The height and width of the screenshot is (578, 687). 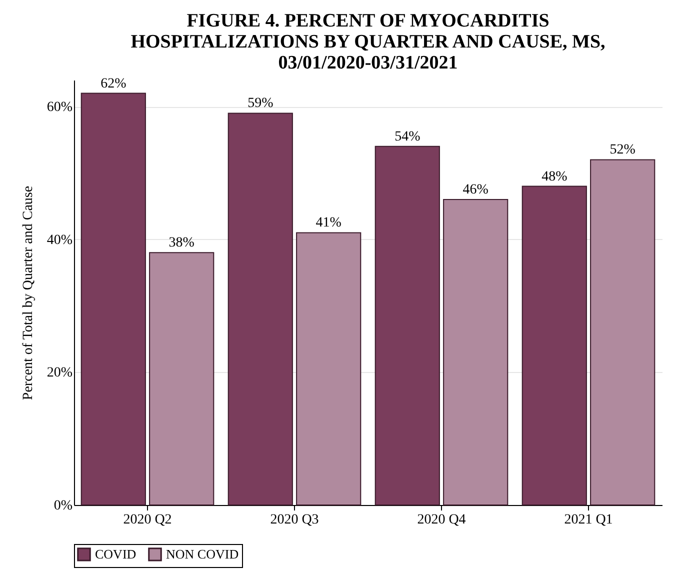 What do you see at coordinates (407, 136) in the screenshot?
I see `data-label: 54%` at bounding box center [407, 136].